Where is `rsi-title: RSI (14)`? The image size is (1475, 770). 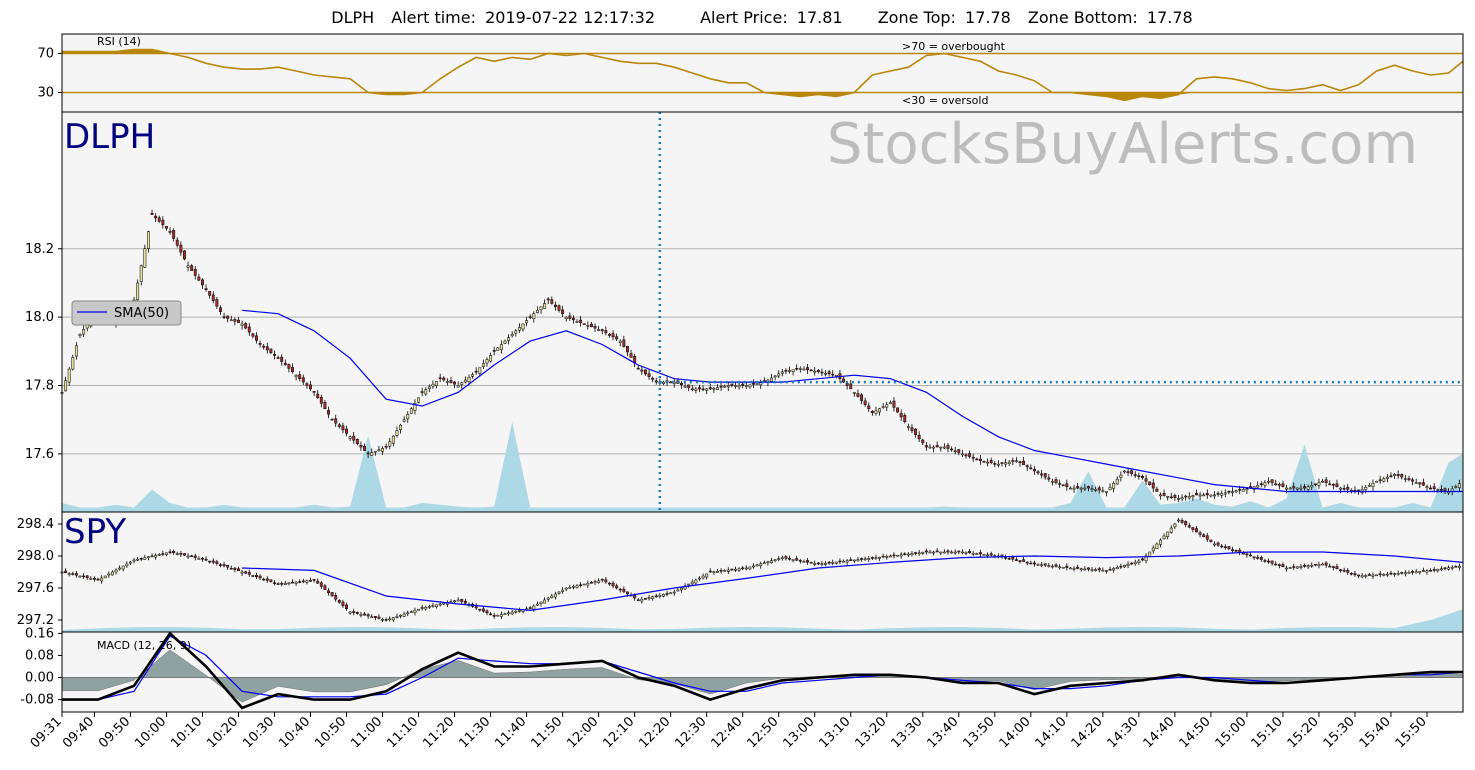 rsi-title: RSI (14) is located at coordinates (119, 41).